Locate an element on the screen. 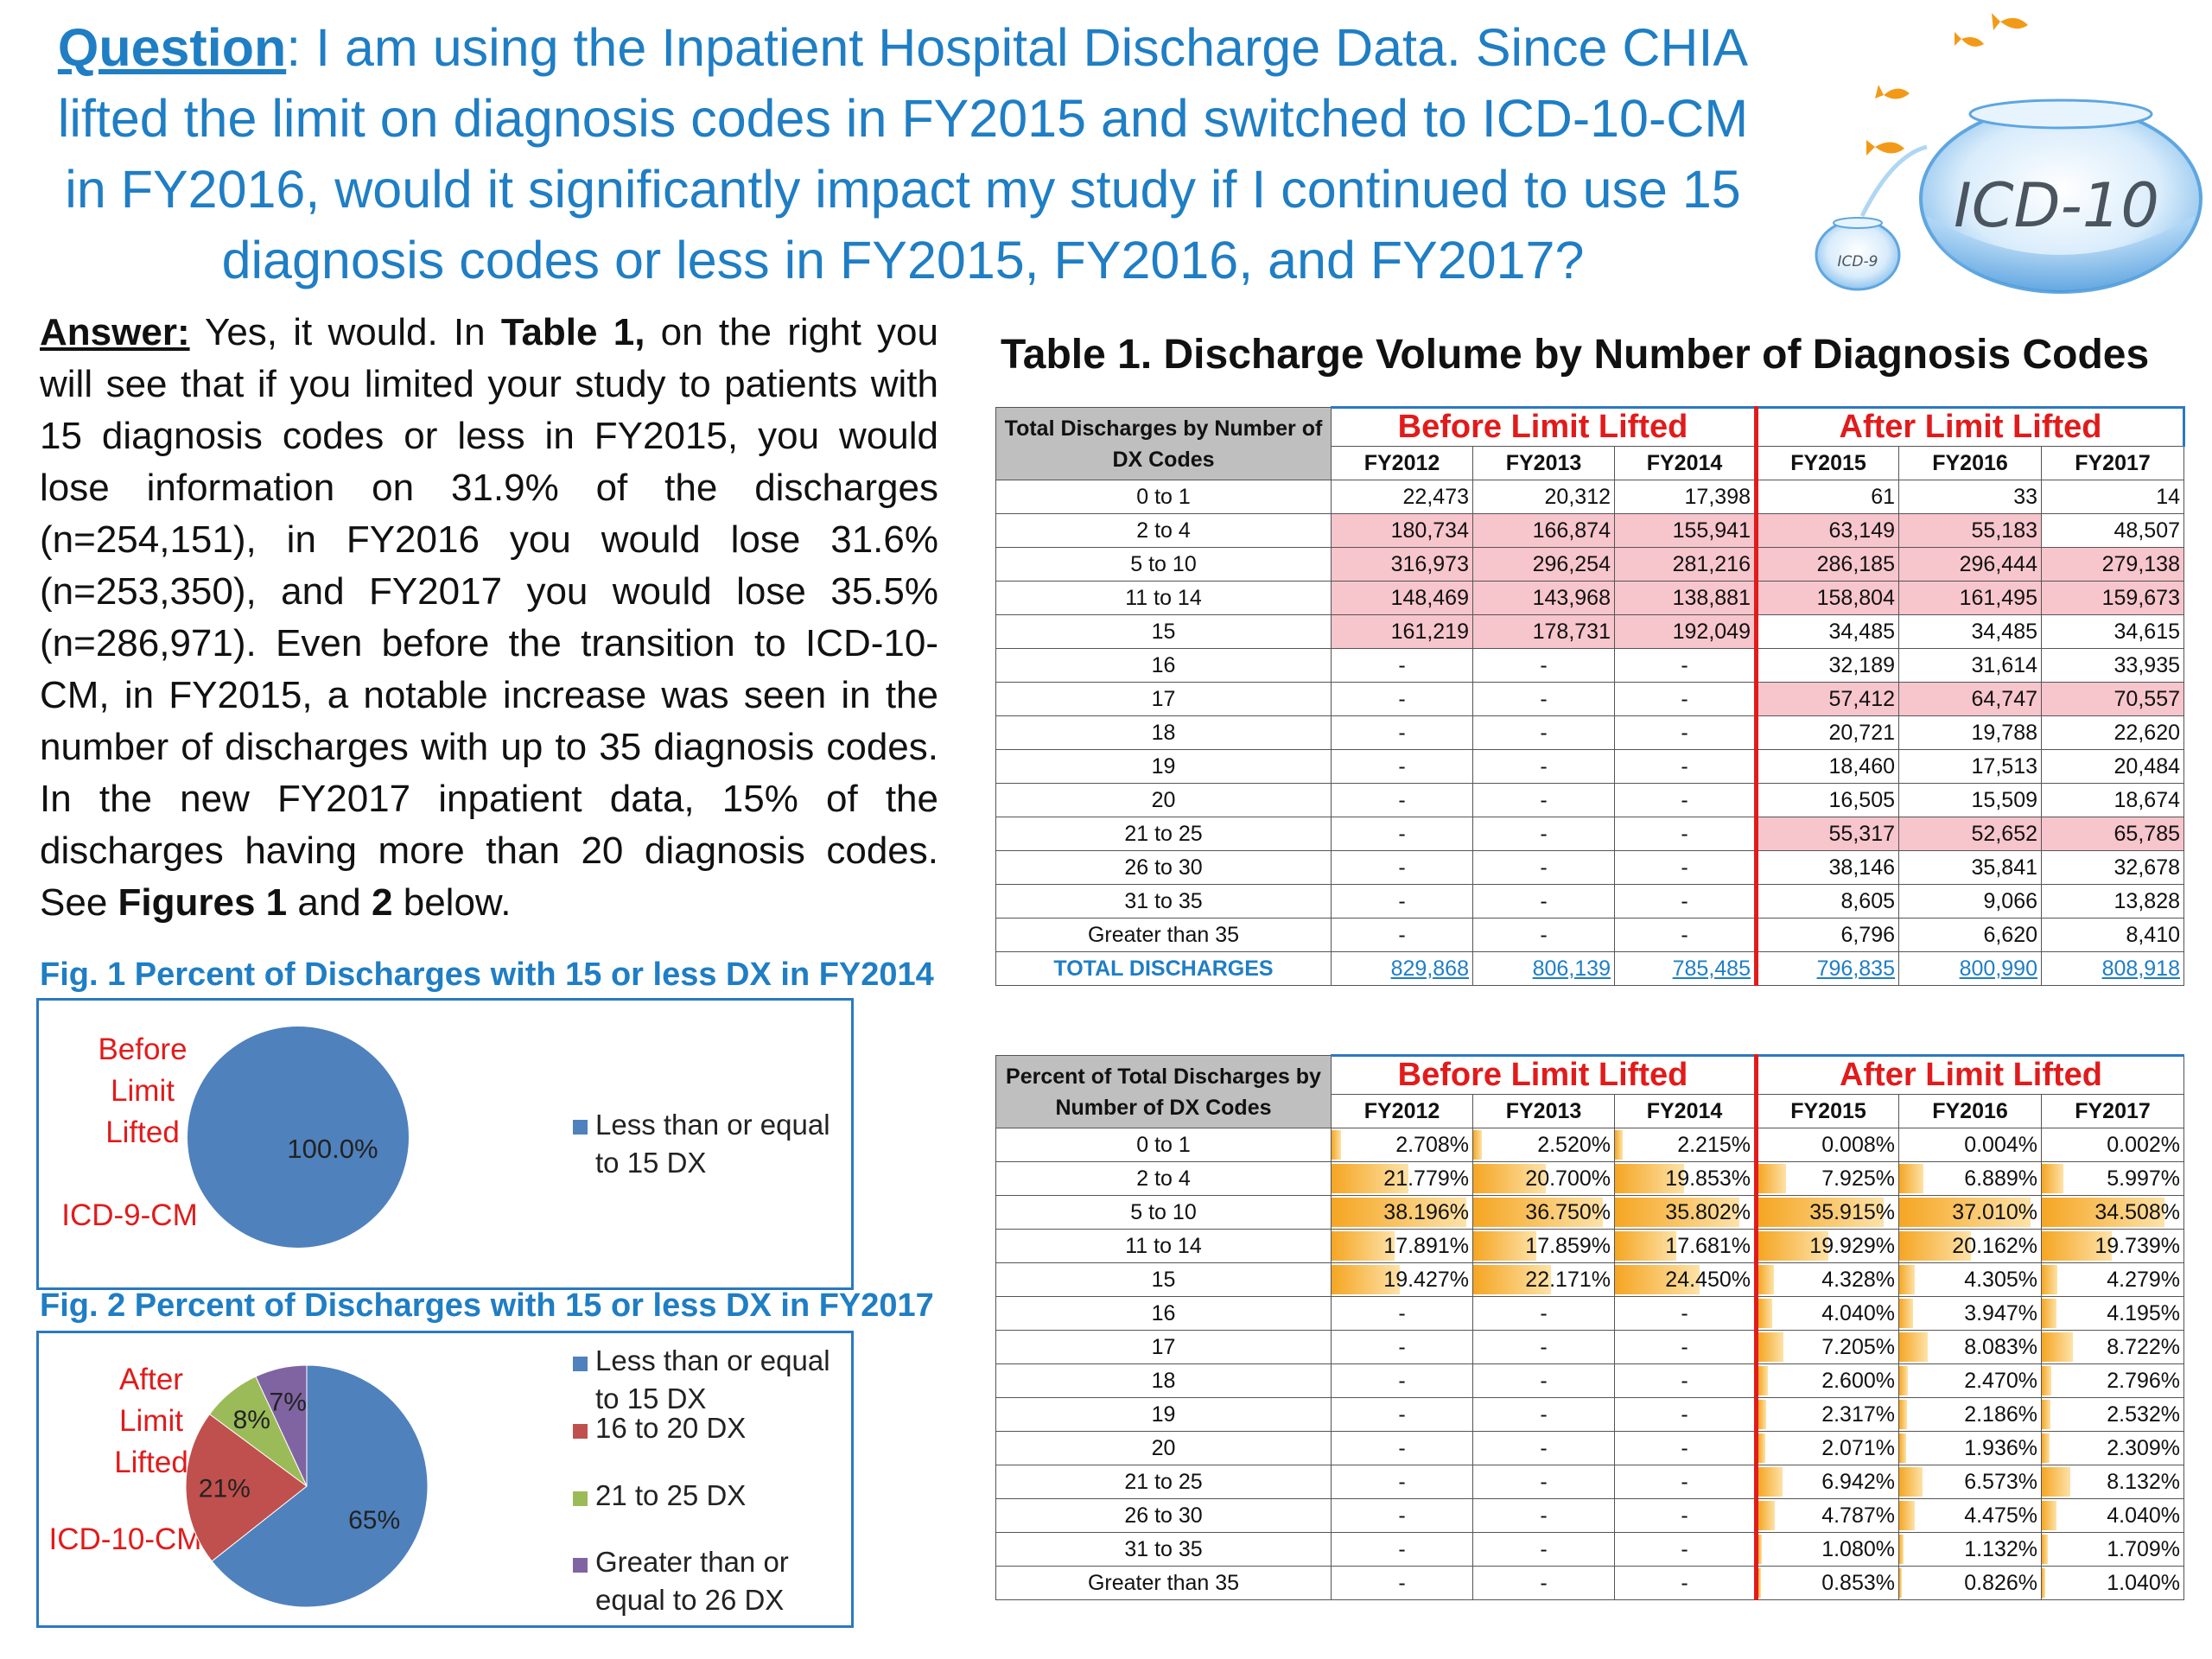  table-row: 26 to 30 - - - 4.787% 4.475% 4.040% is located at coordinates (1590, 1515).